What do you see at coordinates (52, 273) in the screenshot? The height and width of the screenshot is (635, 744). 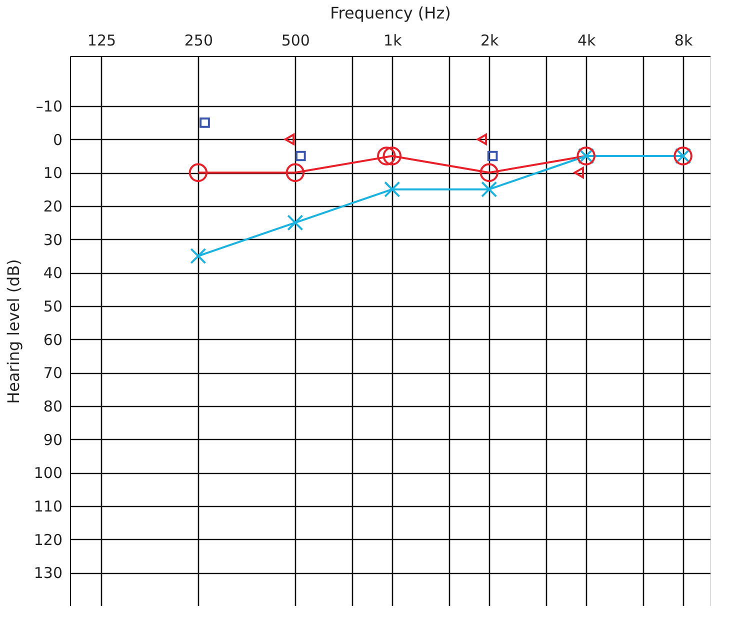 I see `y-tick-label: 40` at bounding box center [52, 273].